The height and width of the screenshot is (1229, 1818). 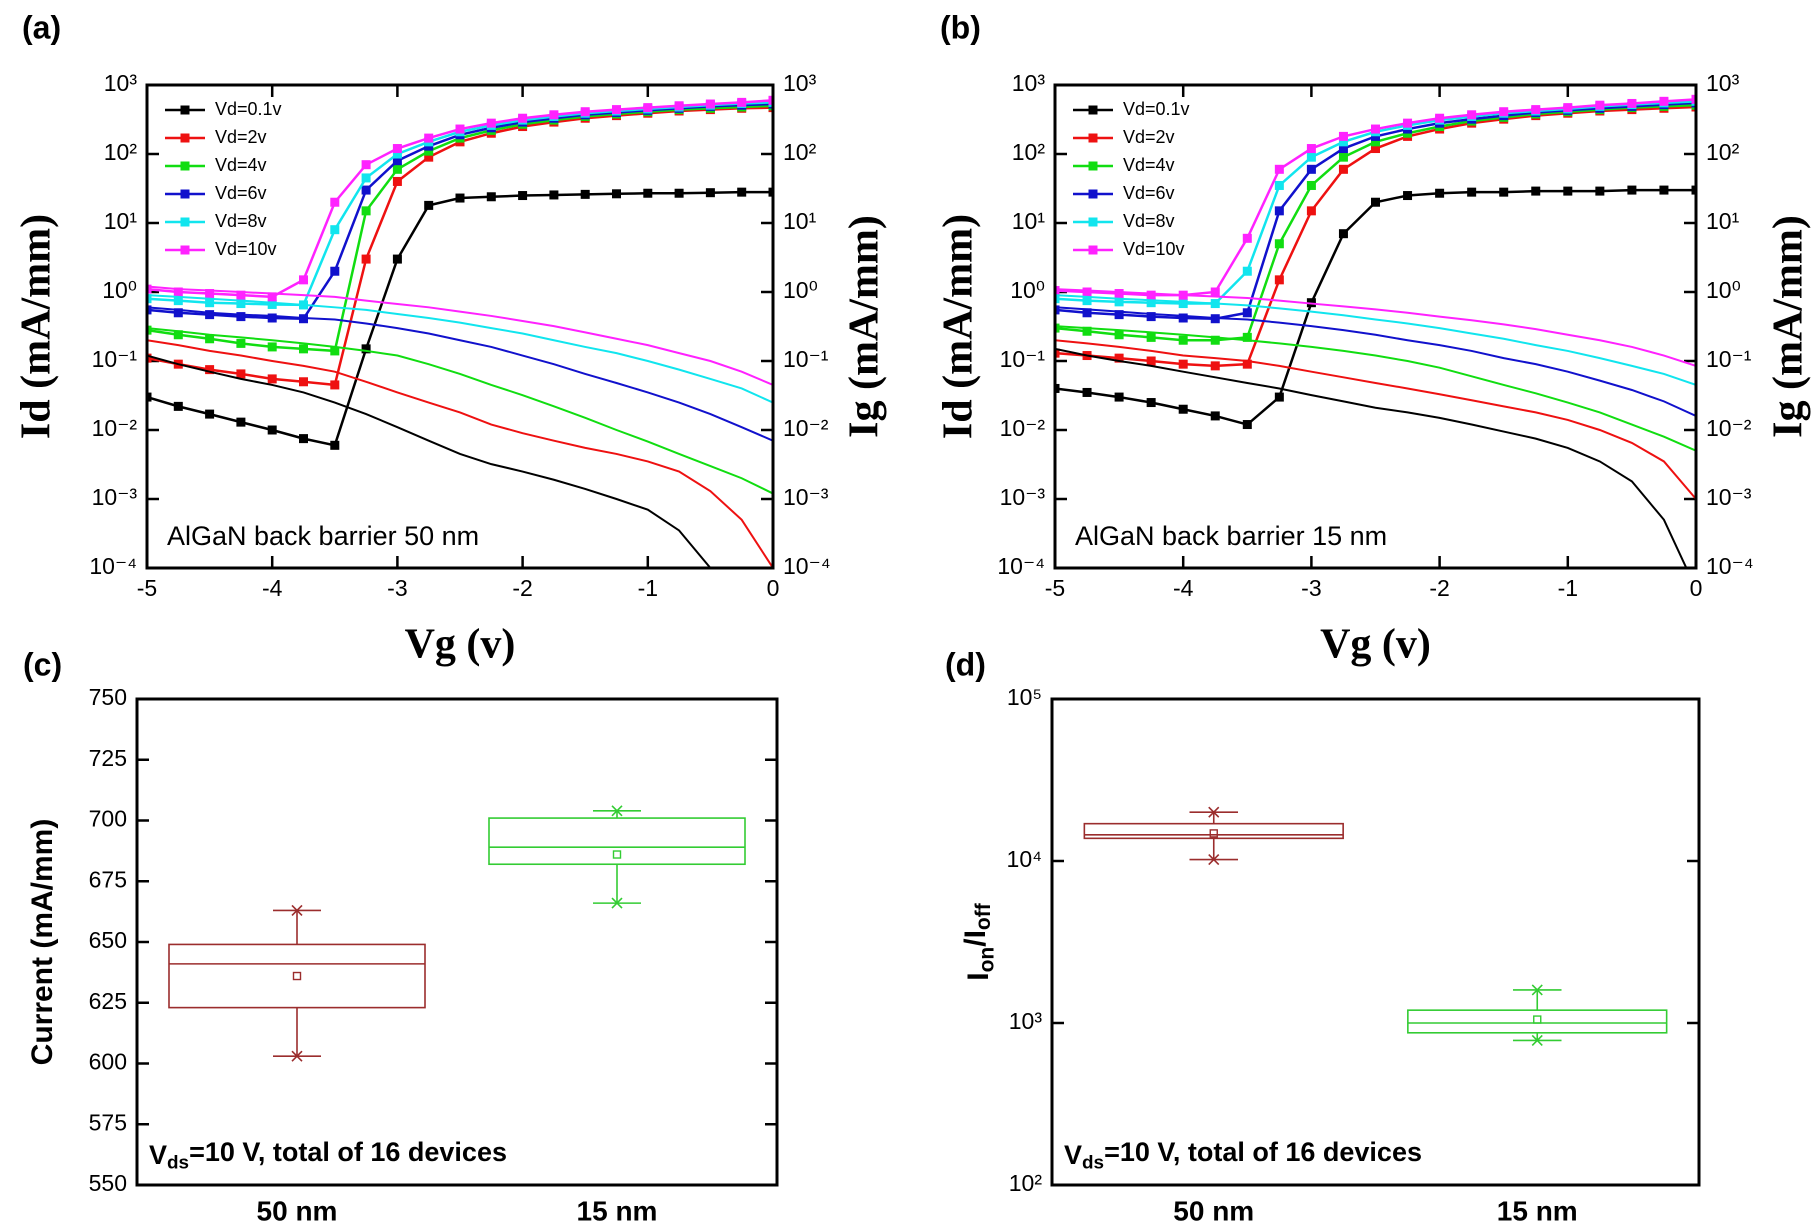 I want to click on y2-tick-label: 10⁻³, so click(x=1729, y=497).